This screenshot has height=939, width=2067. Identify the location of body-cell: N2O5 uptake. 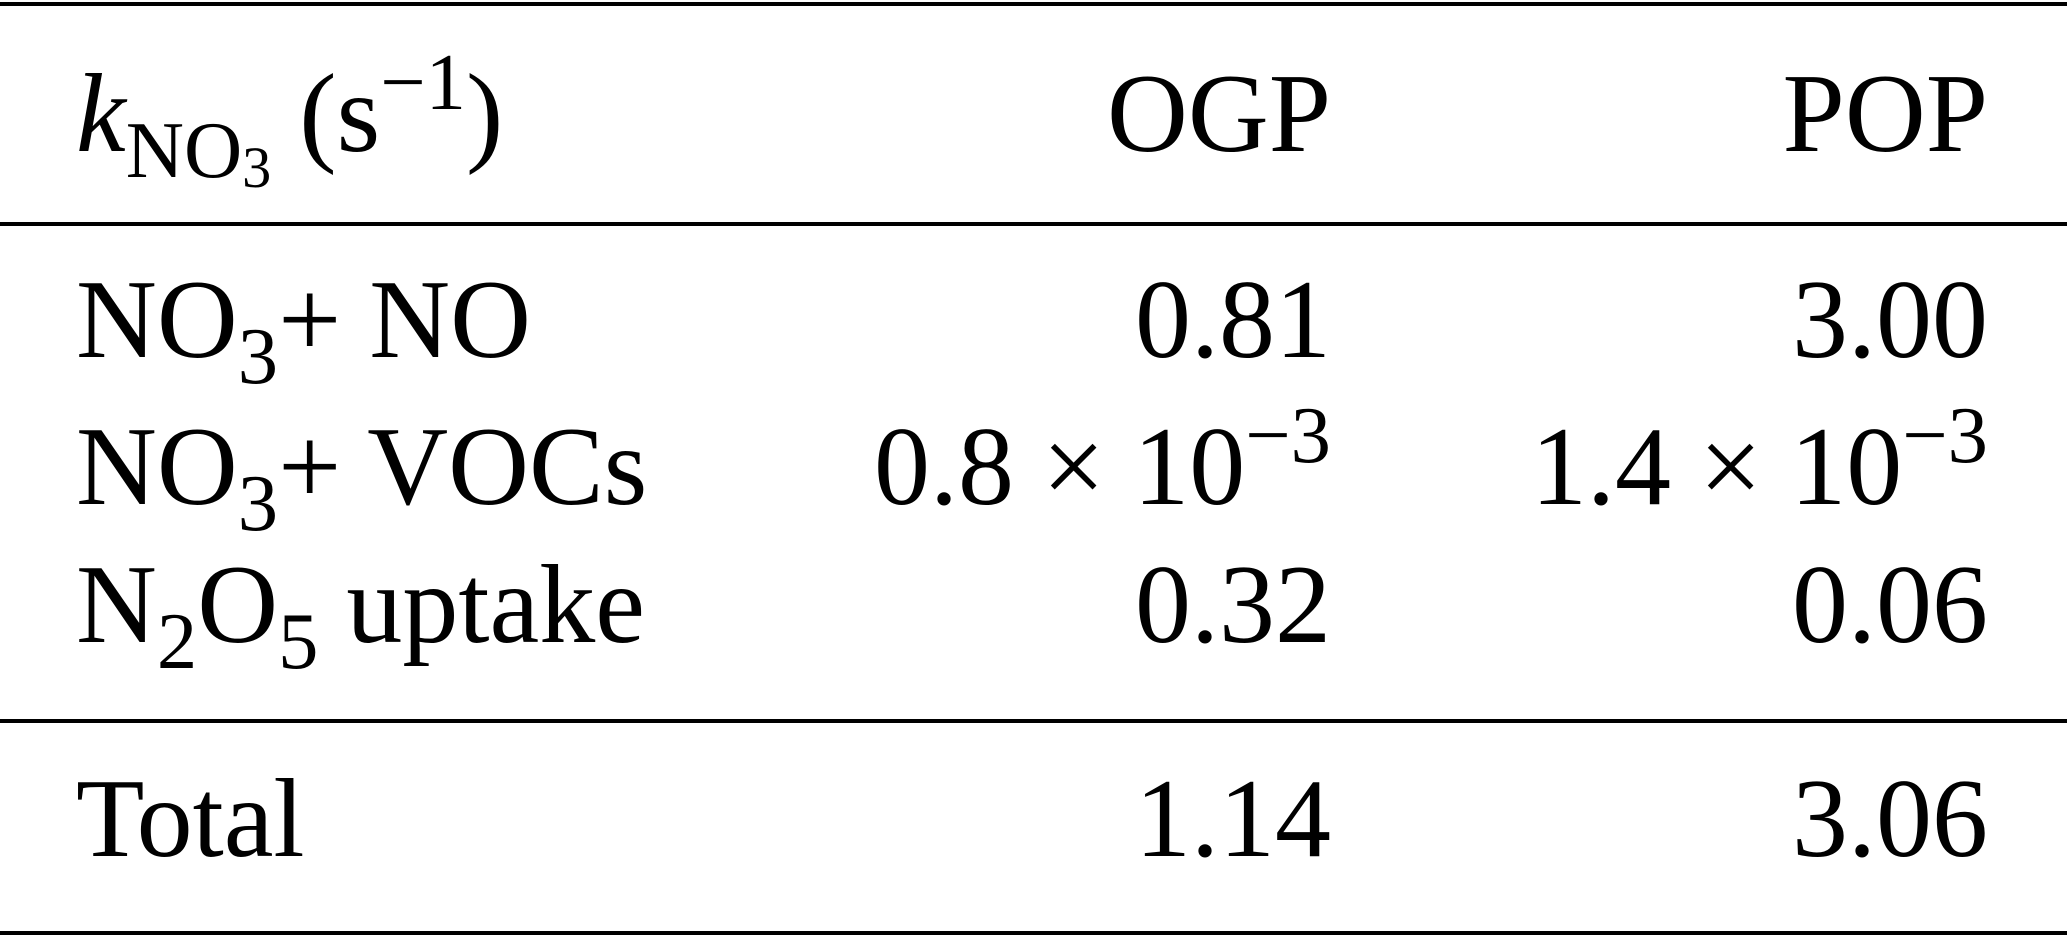
(360, 617).